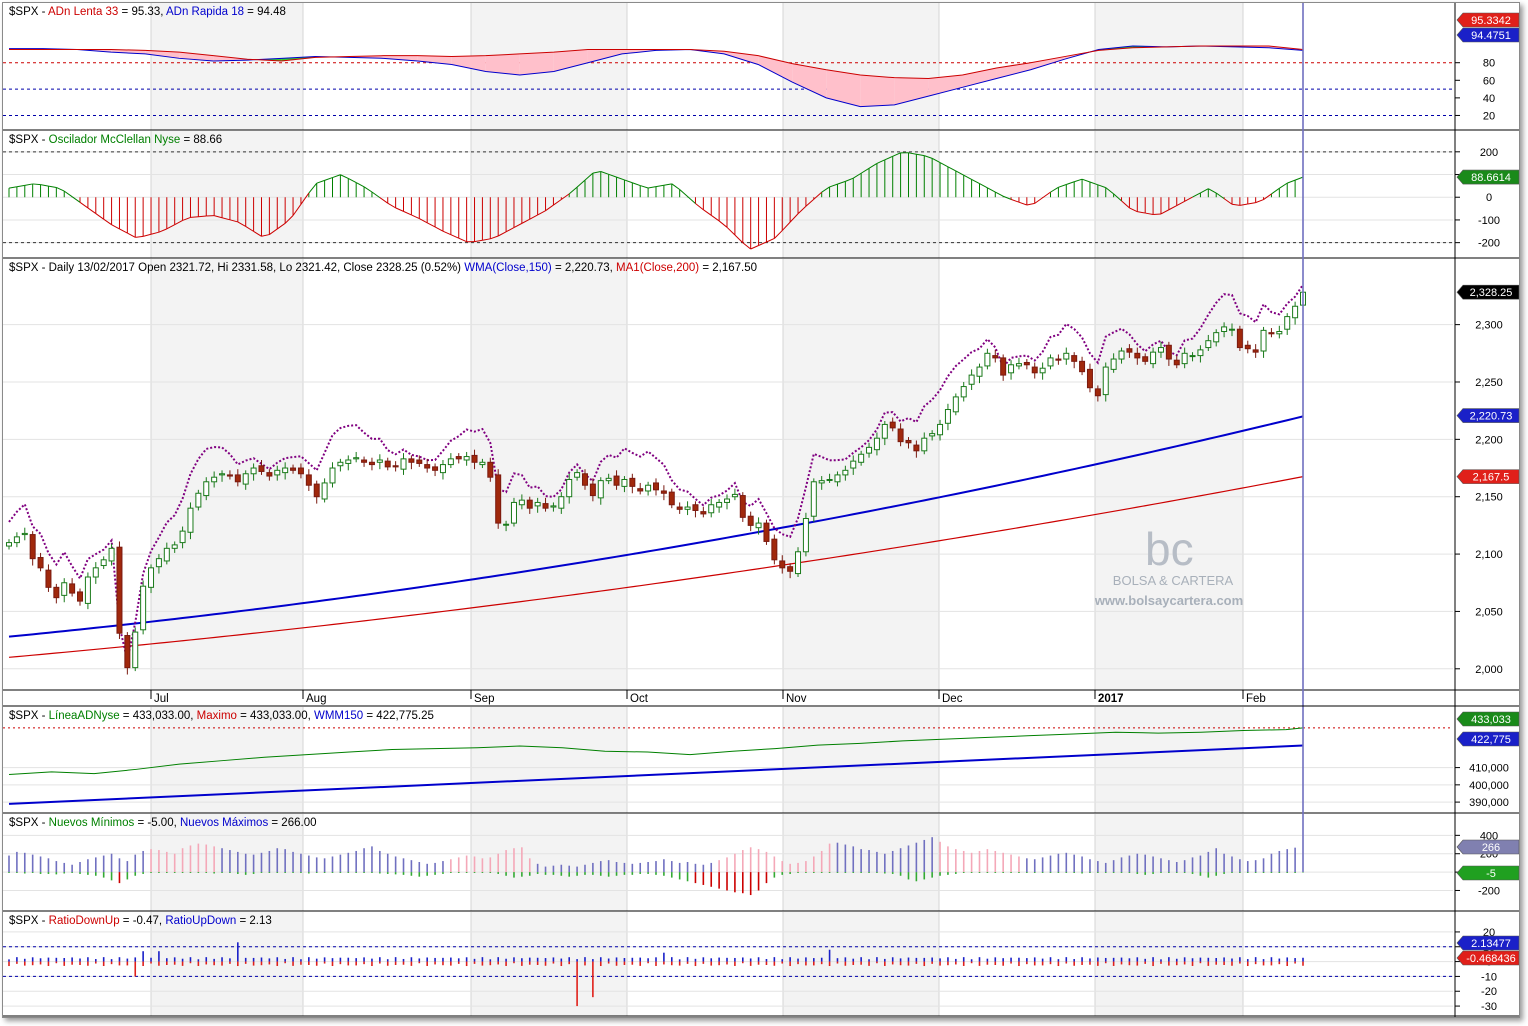 The image size is (1528, 1026). What do you see at coordinates (1489, 198) in the screenshot?
I see `y-tick-label: 0` at bounding box center [1489, 198].